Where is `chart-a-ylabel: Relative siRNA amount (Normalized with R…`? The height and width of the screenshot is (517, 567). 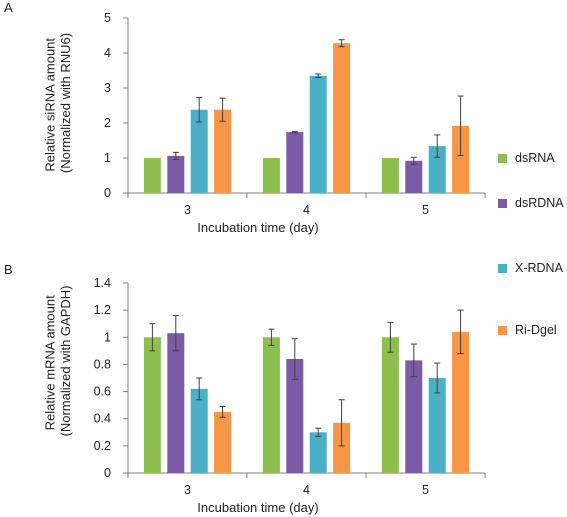
chart-a-ylabel: Relative siRNA amount (Normalized with R… is located at coordinates (57, 103).